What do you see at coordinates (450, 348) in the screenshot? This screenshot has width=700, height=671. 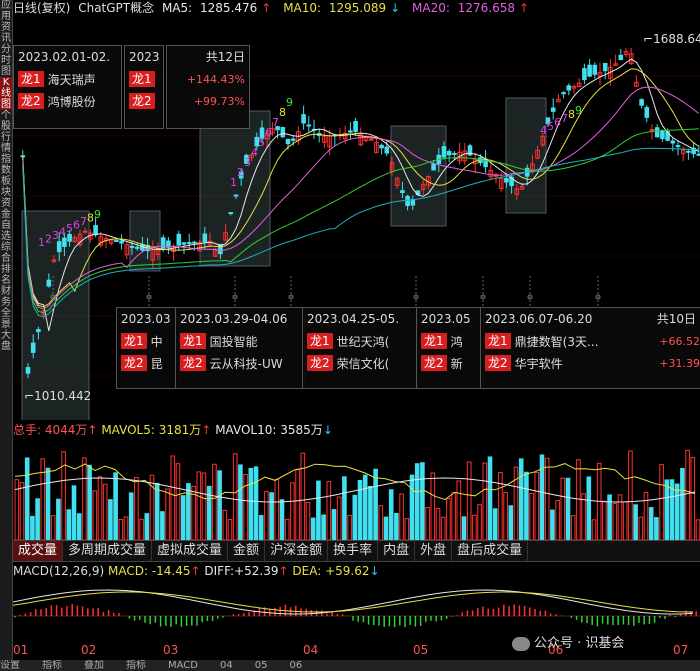 I see `panel-7: 2023.05 龙1 鸿 龙2 新` at bounding box center [450, 348].